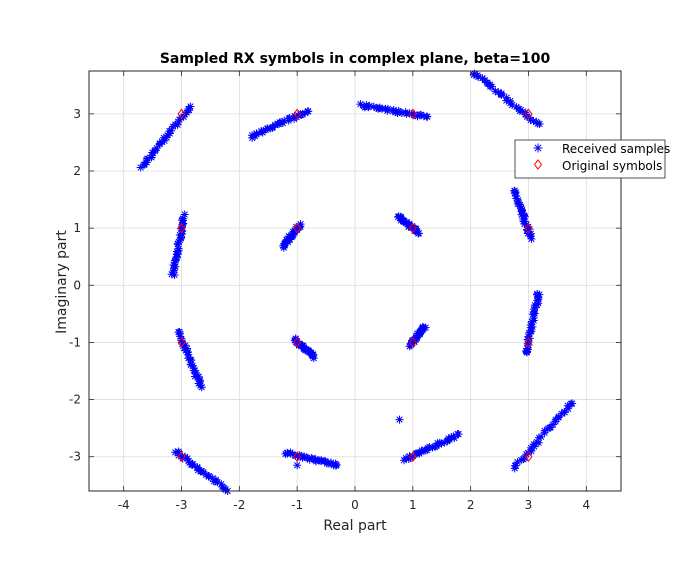  I want to click on x-tick-label: 4, so click(586, 505).